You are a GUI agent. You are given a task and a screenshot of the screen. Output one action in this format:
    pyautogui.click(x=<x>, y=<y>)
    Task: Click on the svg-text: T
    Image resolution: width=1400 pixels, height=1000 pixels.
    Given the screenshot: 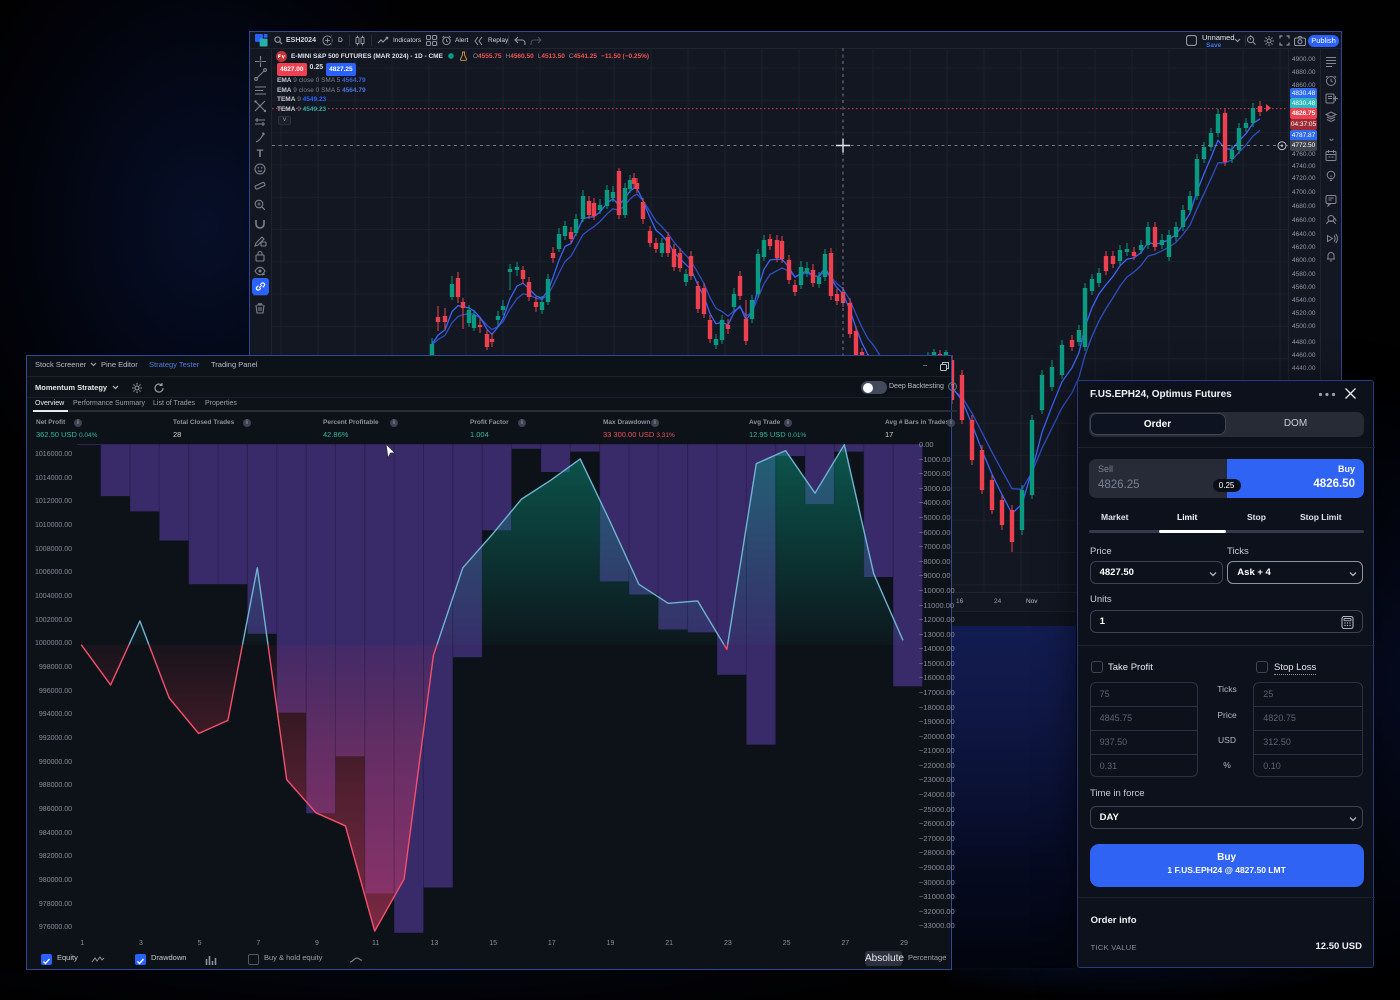 What is the action you would take?
    pyautogui.click(x=260, y=154)
    